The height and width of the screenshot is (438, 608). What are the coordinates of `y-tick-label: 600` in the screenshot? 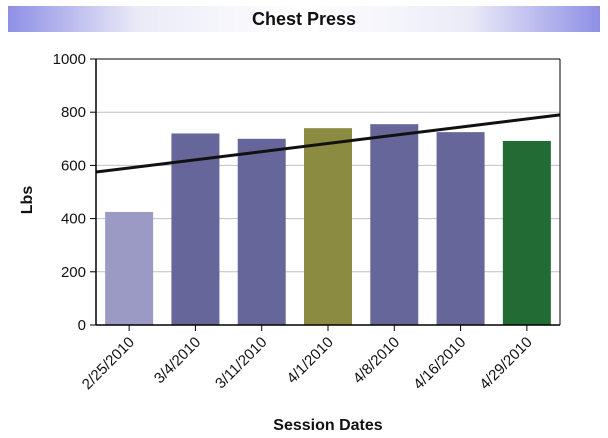 It's located at (73, 165).